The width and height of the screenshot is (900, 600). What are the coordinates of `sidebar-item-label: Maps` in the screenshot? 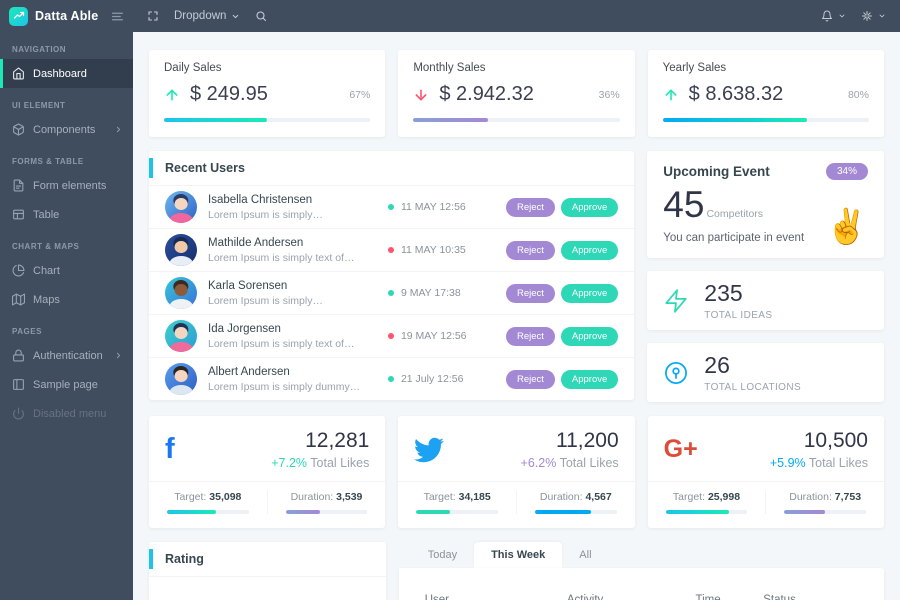 It's located at (46, 299).